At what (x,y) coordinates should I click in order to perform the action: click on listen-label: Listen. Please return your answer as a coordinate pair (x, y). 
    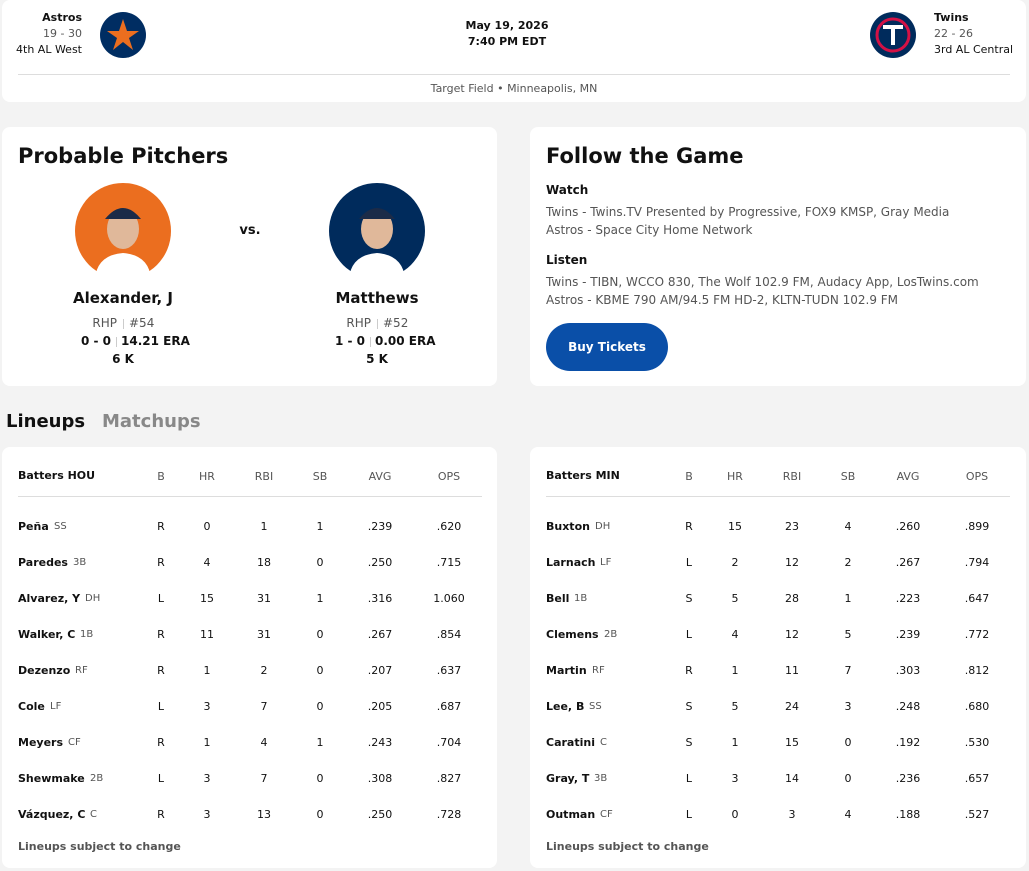
    Looking at the image, I should click on (567, 260).